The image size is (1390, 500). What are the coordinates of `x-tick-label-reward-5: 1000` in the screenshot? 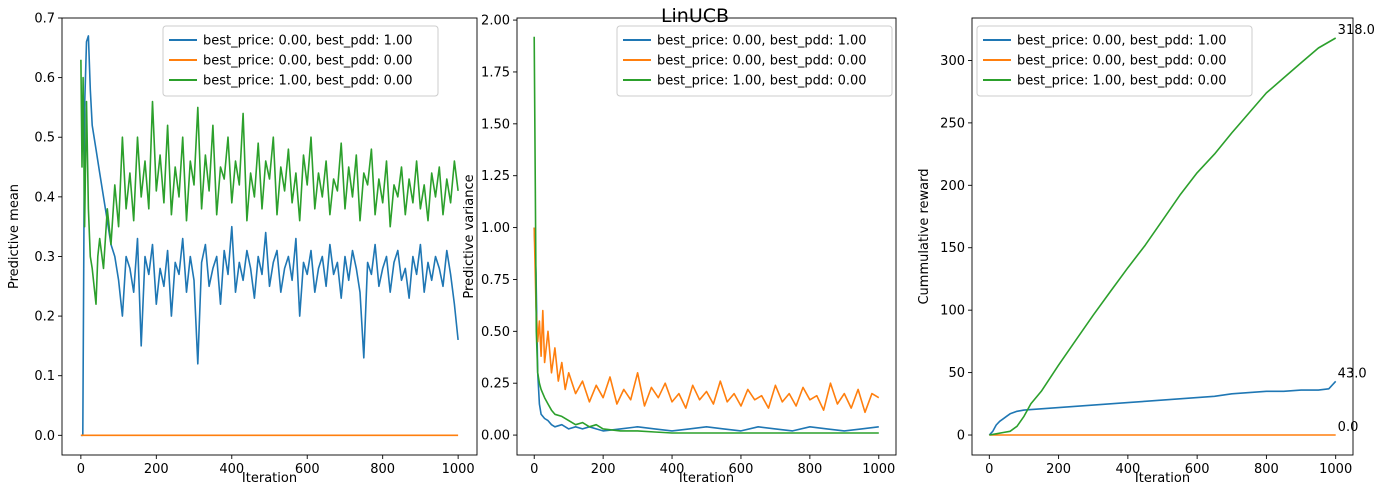 It's located at (1335, 469).